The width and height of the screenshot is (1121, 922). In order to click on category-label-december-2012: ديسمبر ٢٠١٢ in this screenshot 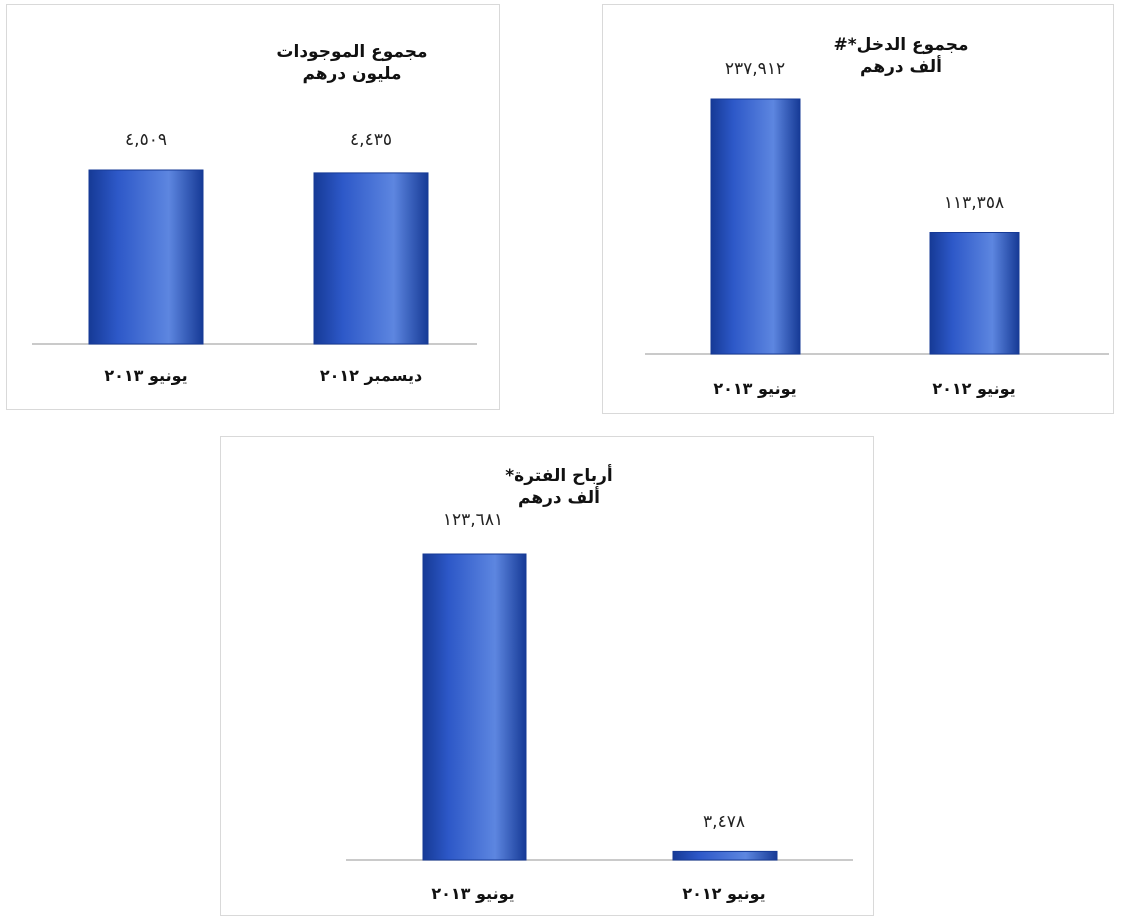, I will do `click(371, 375)`.